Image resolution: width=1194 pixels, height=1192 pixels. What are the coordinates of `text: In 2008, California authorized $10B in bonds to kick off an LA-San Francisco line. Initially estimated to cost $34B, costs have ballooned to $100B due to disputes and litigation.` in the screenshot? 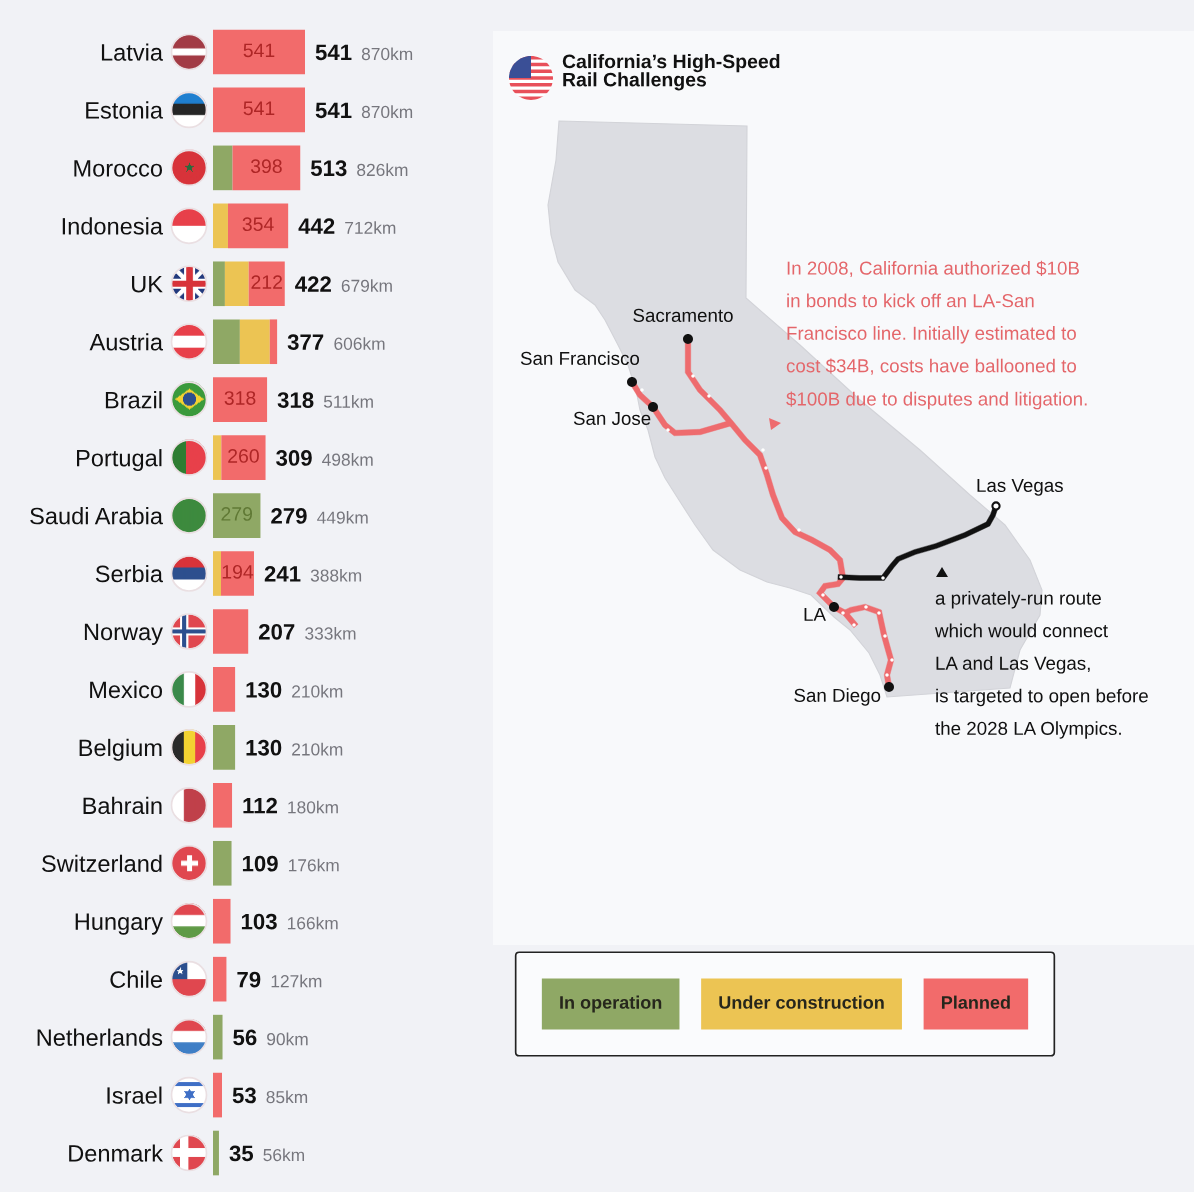 It's located at (936, 335).